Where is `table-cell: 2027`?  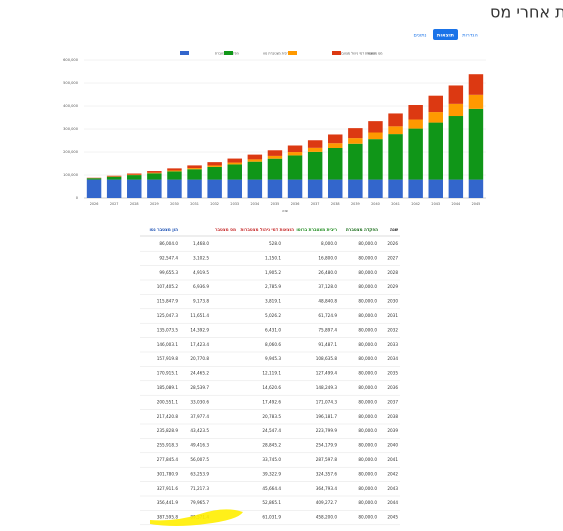 table-cell: 2027 is located at coordinates (392, 257).